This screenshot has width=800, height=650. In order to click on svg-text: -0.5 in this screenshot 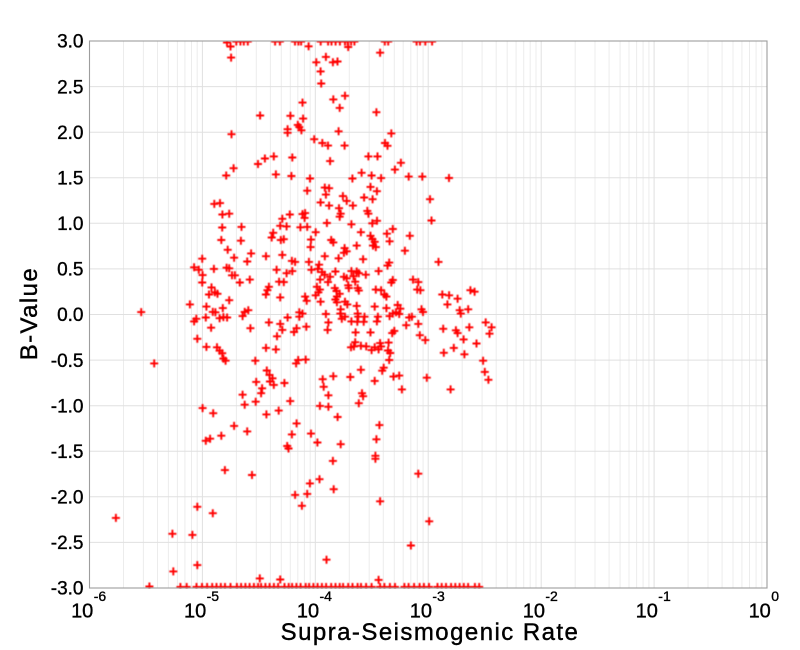, I will do `click(67, 361)`.